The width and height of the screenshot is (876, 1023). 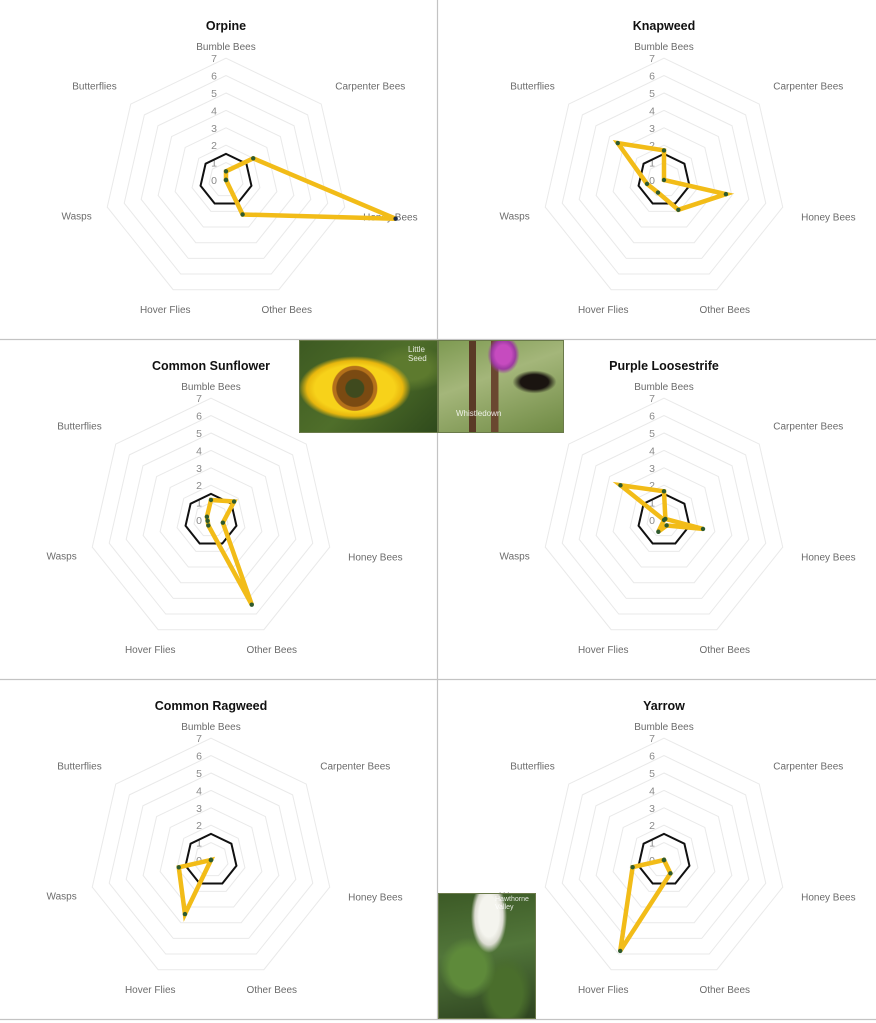 What do you see at coordinates (479, 413) in the screenshot?
I see `loosestrife-photo-watermark: Whistledown` at bounding box center [479, 413].